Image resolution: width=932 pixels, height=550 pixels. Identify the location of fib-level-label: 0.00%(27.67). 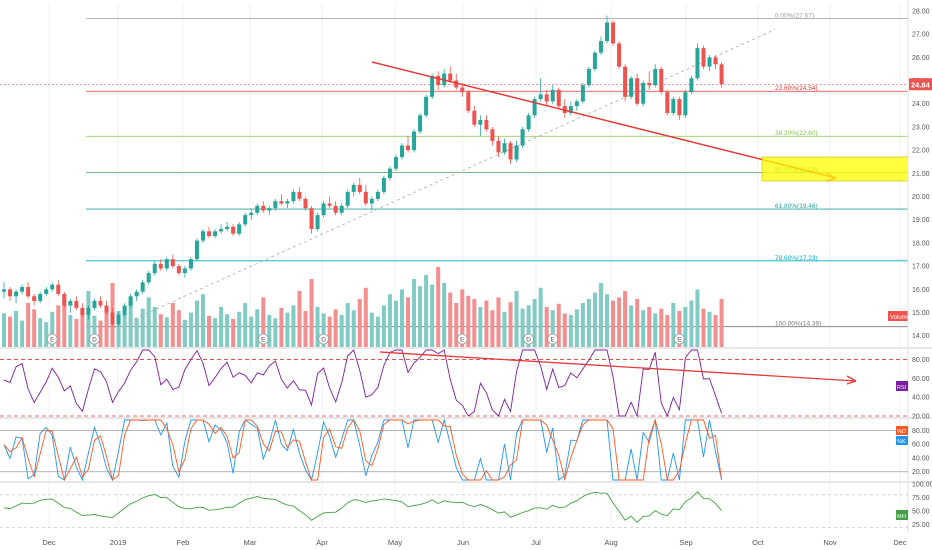
(794, 16).